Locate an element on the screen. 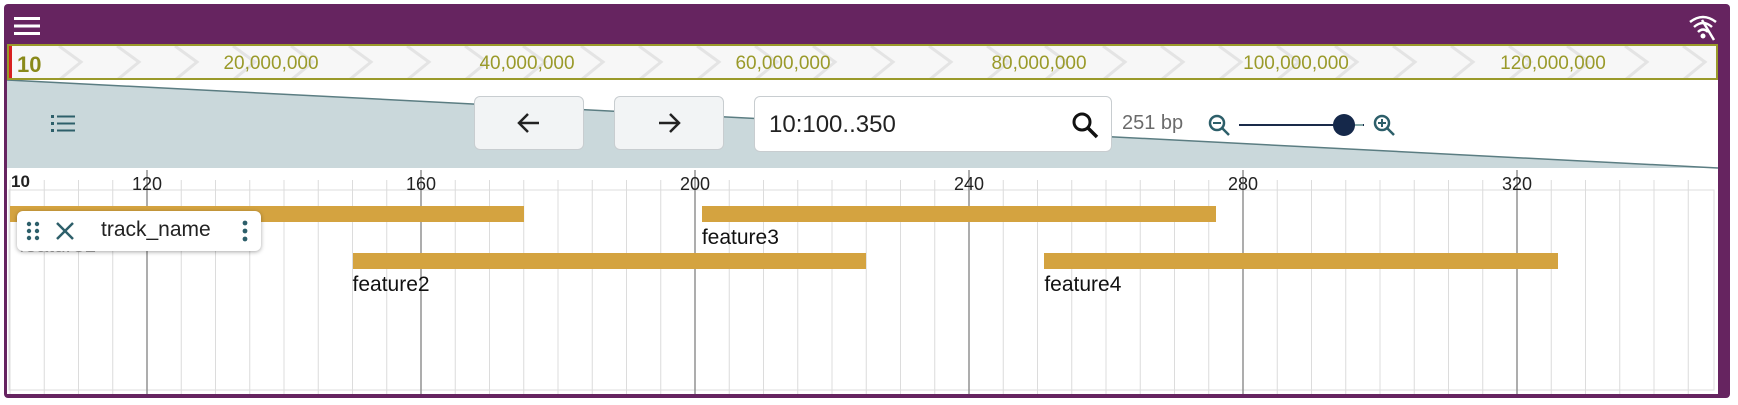  ruler-tick-label: 200 is located at coordinates (695, 184).